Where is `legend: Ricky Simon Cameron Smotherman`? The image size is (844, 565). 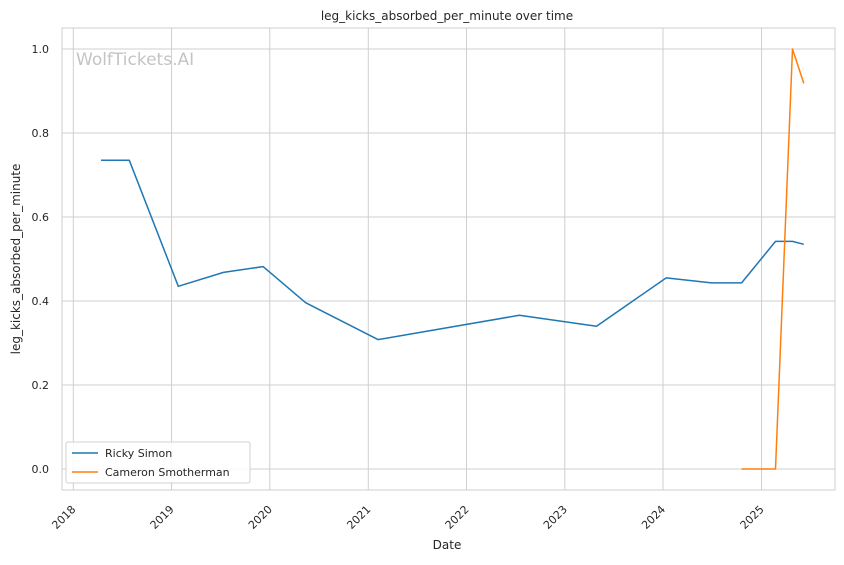 legend: Ricky Simon Cameron Smotherman is located at coordinates (158, 462).